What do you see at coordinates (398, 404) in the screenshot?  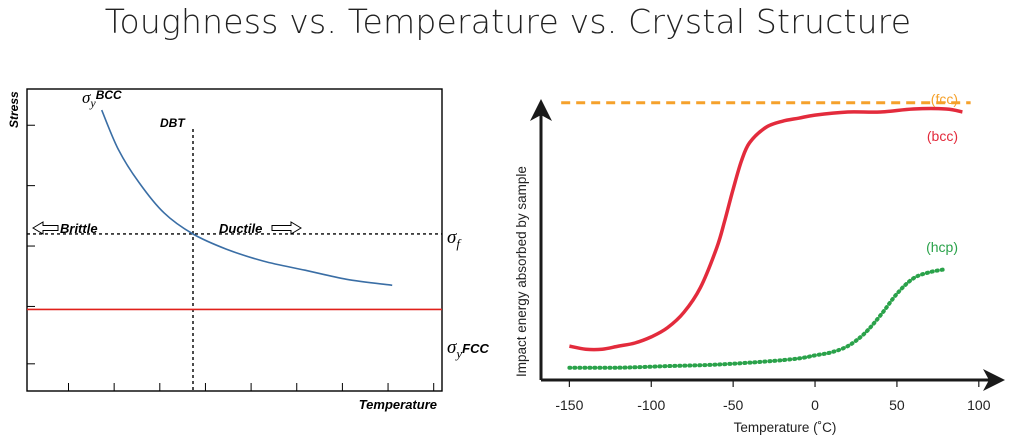 I see `left-x-axis-label: Temperature` at bounding box center [398, 404].